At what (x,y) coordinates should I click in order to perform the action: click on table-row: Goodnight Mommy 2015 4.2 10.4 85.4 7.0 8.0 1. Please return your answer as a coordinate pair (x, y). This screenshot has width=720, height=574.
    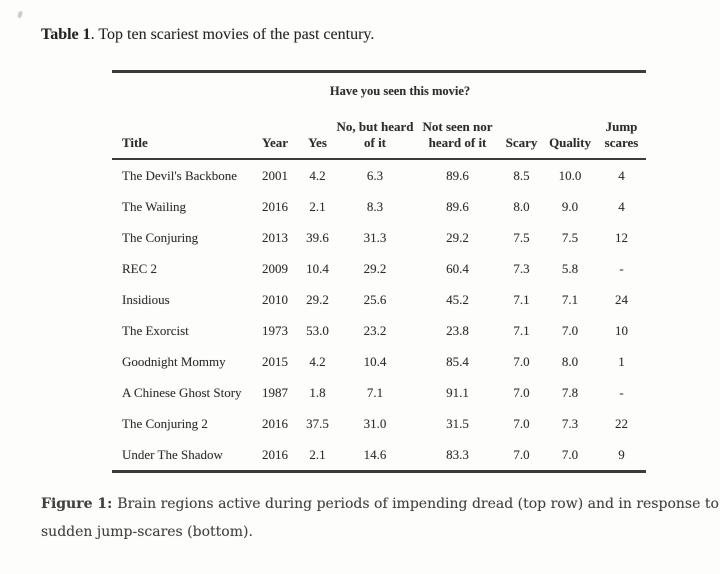
    Looking at the image, I should click on (379, 361).